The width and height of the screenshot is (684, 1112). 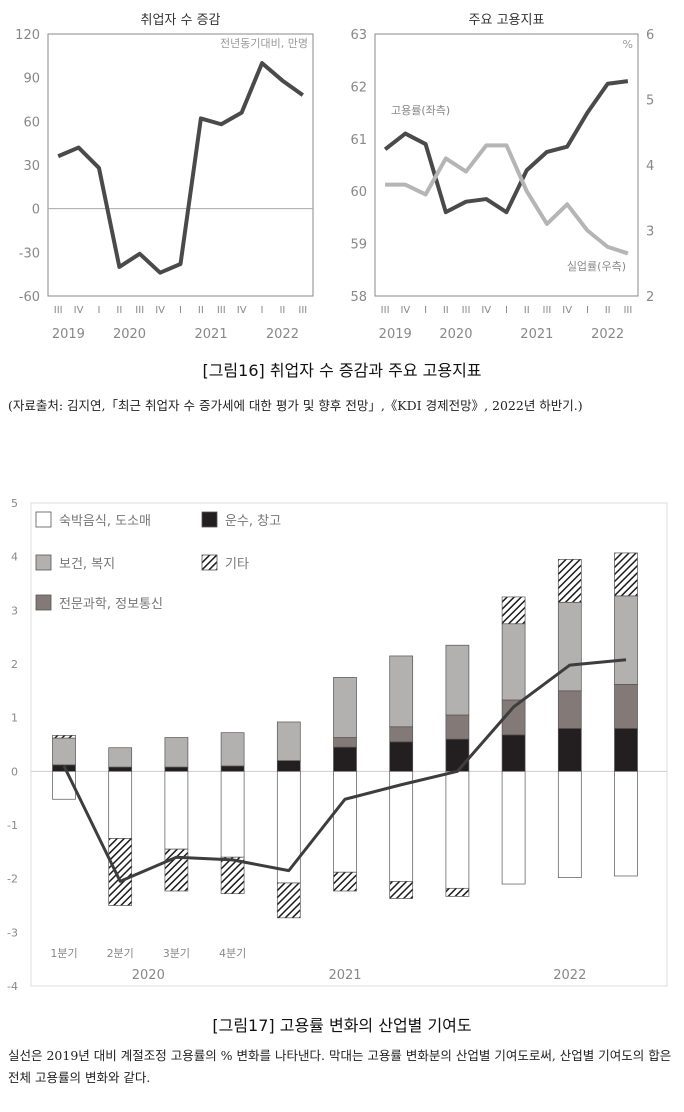 I want to click on y-tick-label: 90, so click(x=31, y=79).